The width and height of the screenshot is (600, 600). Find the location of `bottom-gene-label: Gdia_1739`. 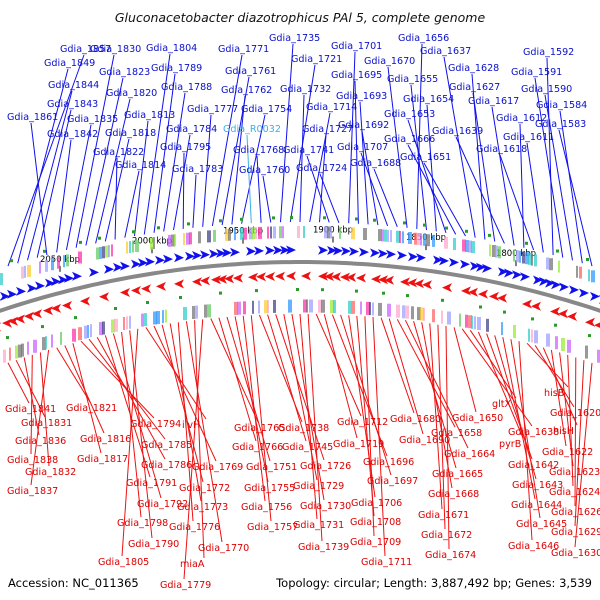

bottom-gene-label: Gdia_1739 is located at coordinates (323, 547).